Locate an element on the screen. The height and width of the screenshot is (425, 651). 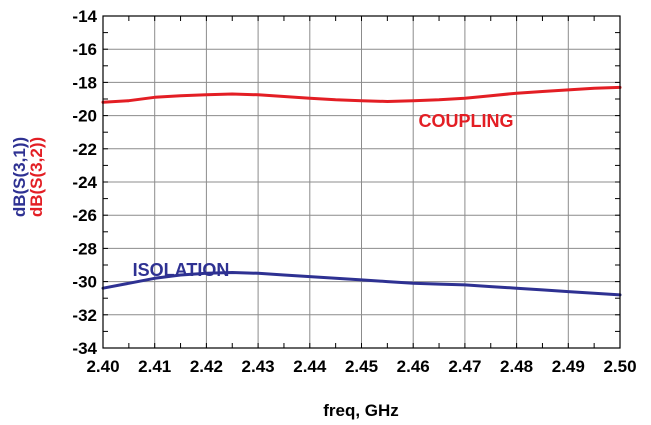
series-line-isolation is located at coordinates (361, 284).